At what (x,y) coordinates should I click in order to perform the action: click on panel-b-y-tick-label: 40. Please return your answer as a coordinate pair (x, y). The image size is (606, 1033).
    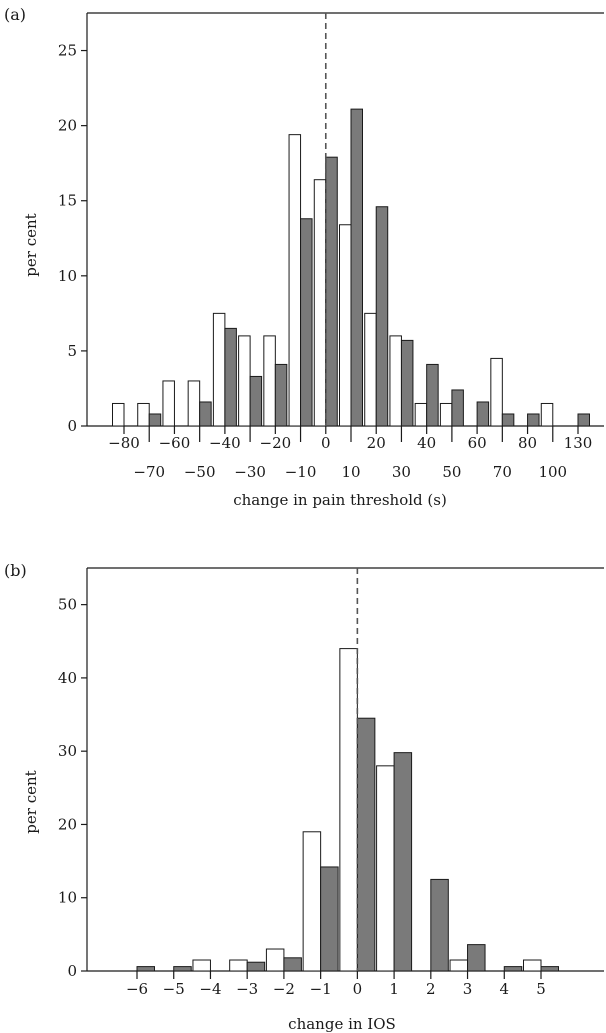
    Looking at the image, I should click on (67, 678).